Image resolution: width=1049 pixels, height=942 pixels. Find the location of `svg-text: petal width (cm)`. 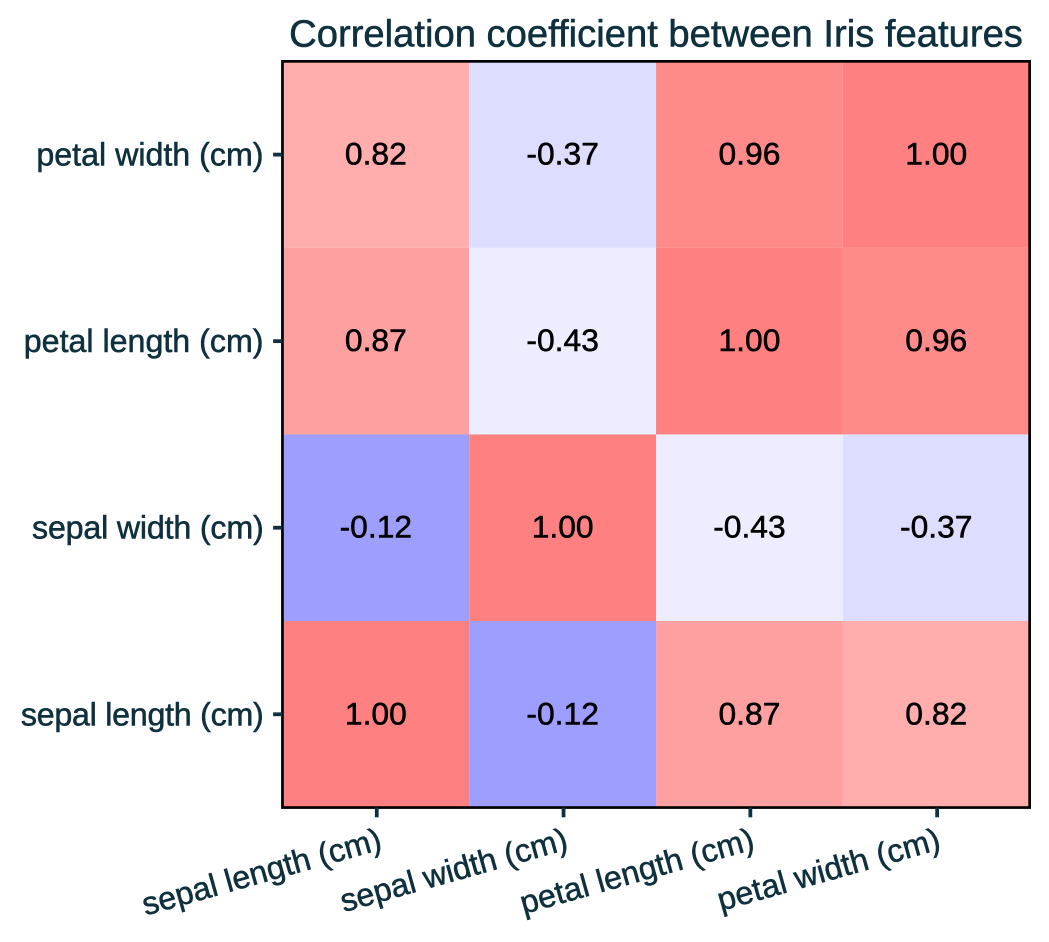

svg-text: petal width (cm) is located at coordinates (149, 155).